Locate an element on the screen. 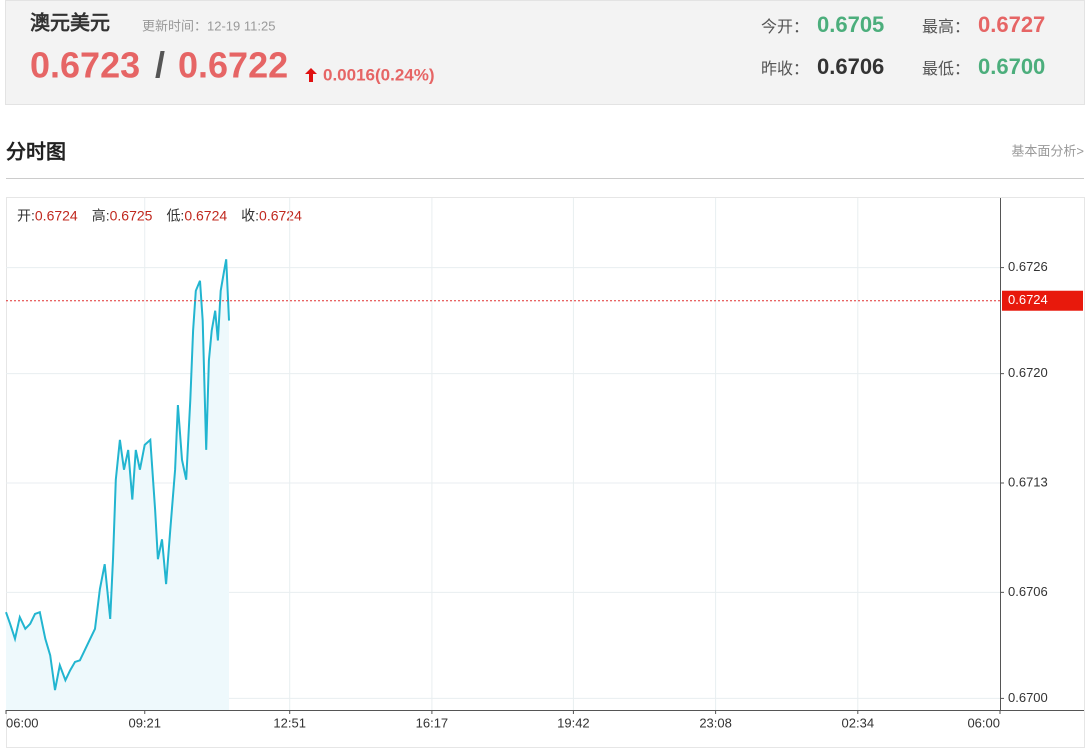 The height and width of the screenshot is (752, 1091). stat-value: 0.6700 is located at coordinates (1011, 66).